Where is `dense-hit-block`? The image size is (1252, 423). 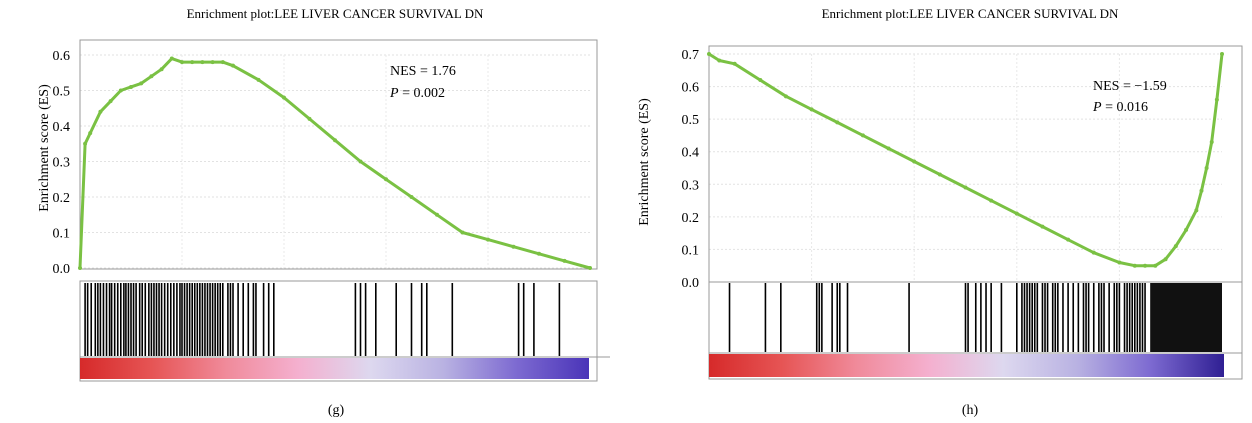 dense-hit-block is located at coordinates (1186, 317).